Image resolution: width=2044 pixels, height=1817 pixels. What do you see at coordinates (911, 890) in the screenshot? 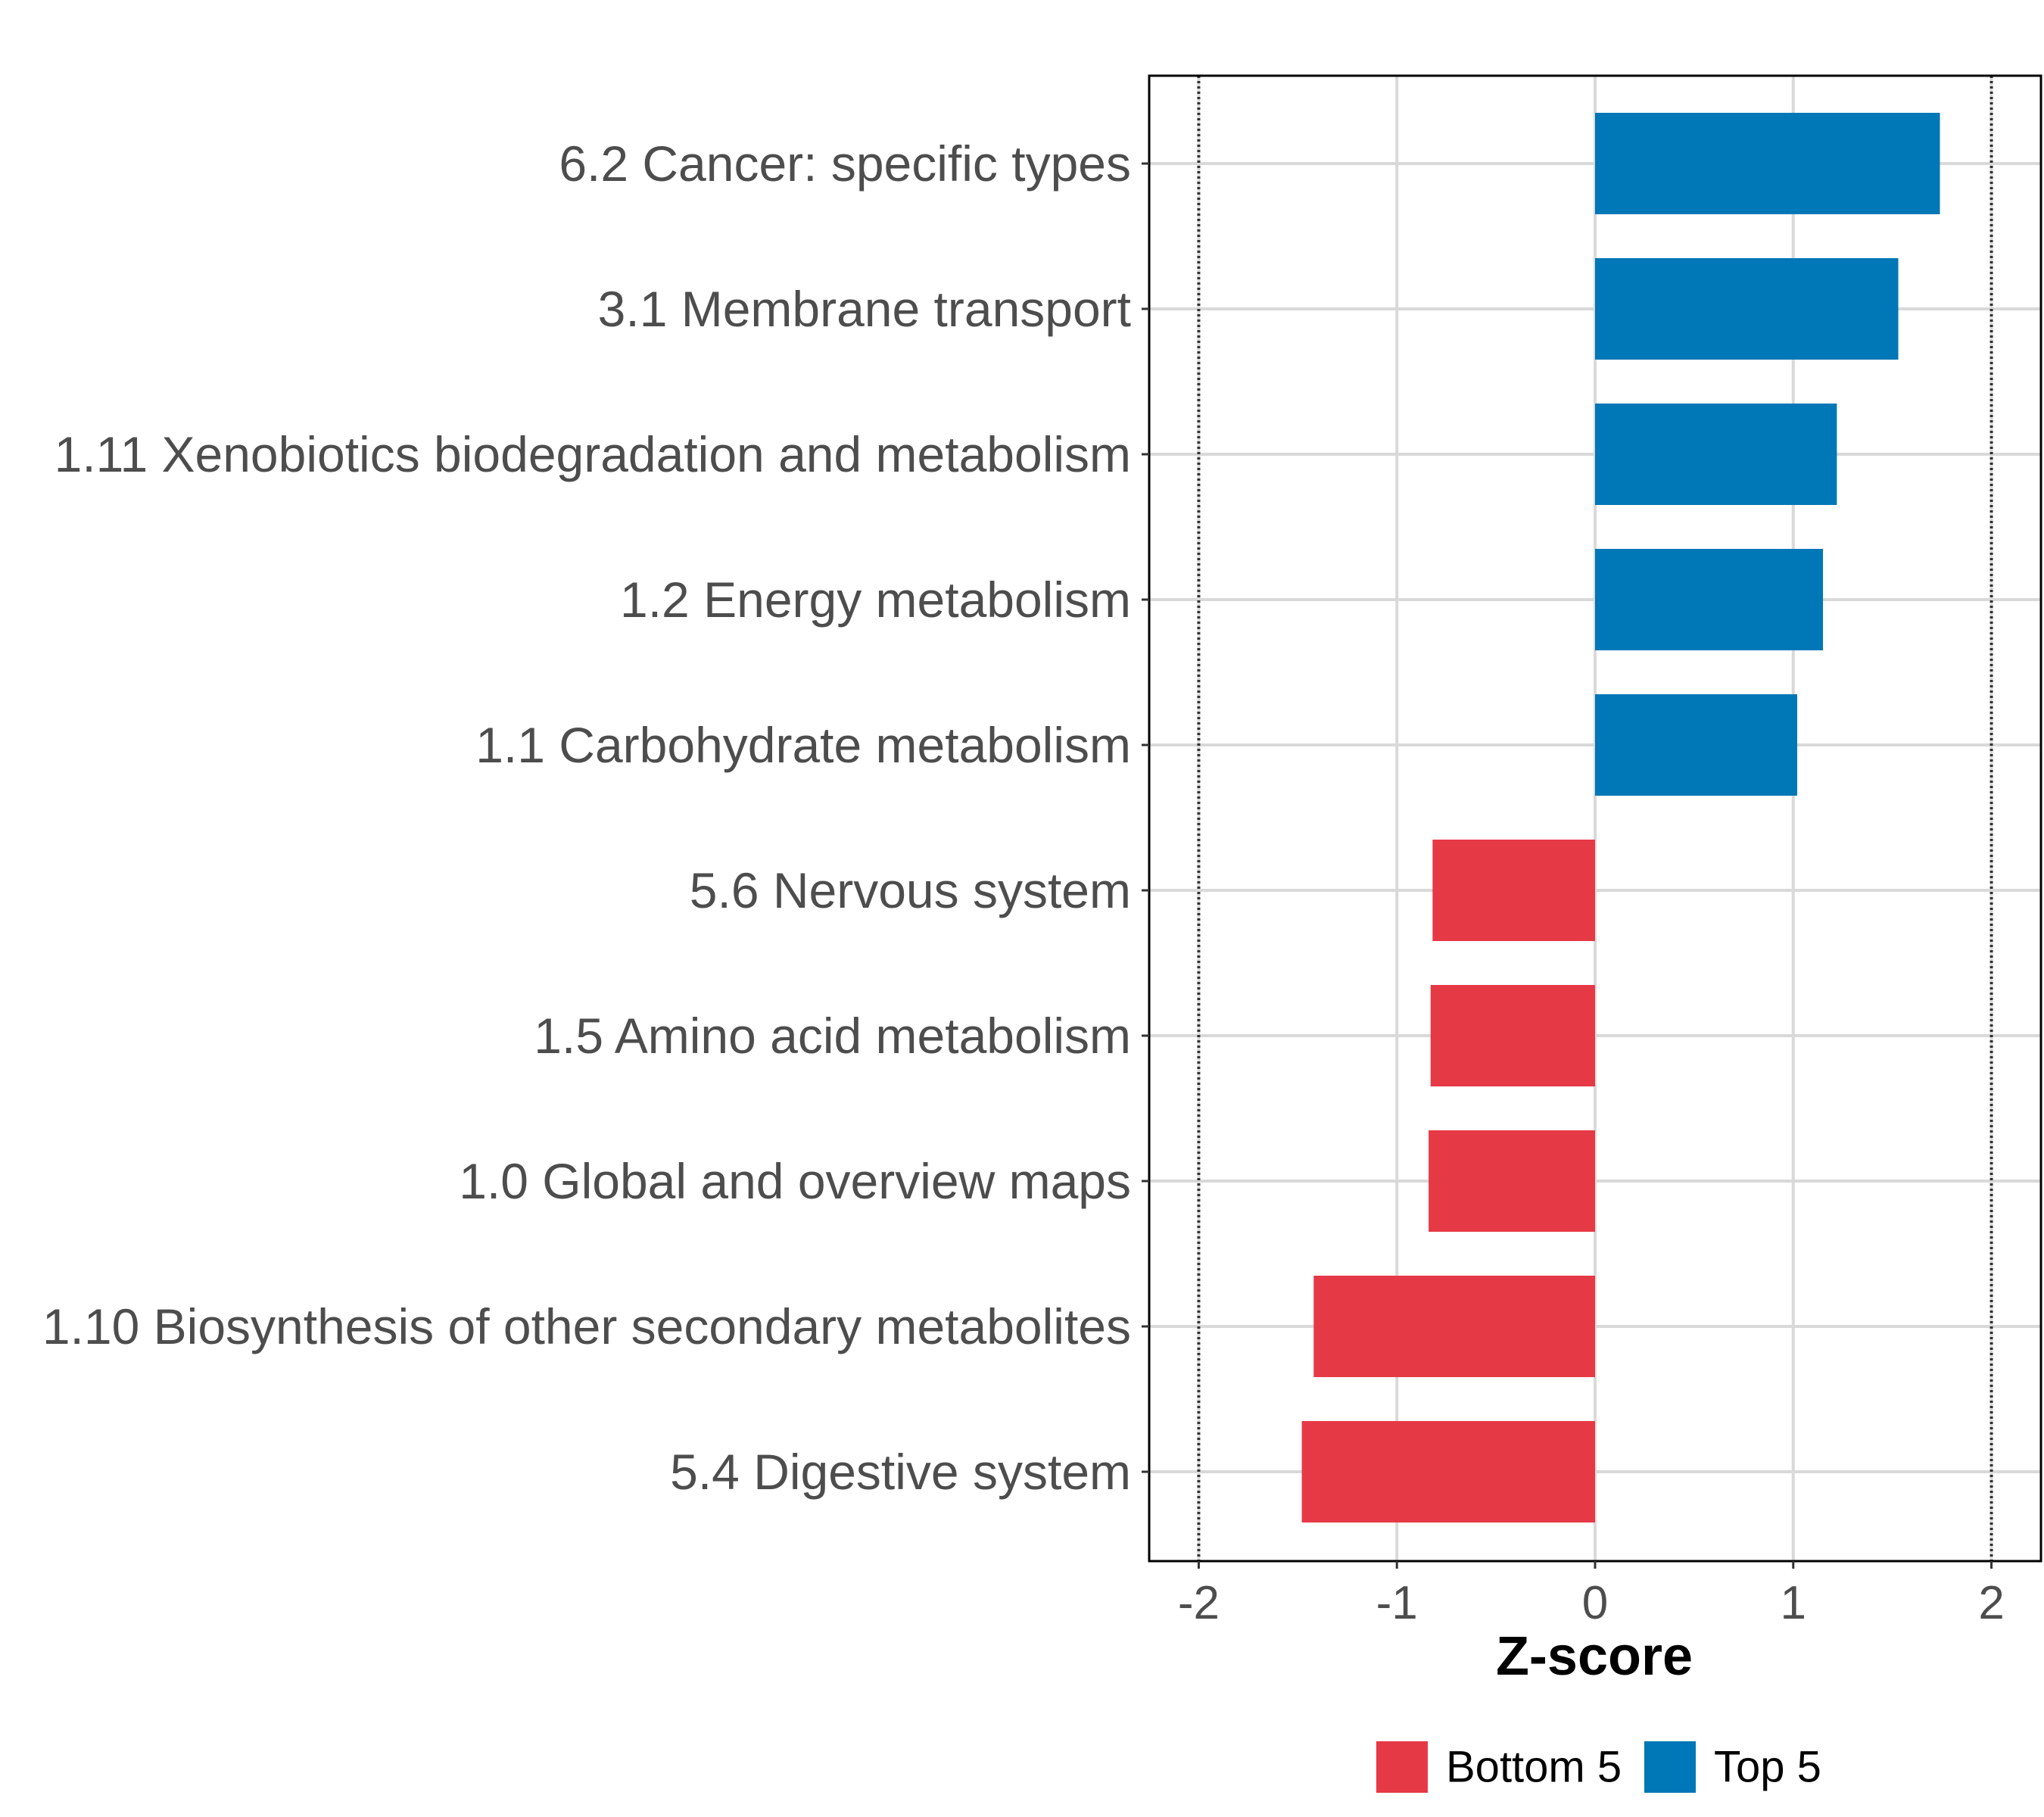
I see `category-label: 5.6 Nervous system` at bounding box center [911, 890].